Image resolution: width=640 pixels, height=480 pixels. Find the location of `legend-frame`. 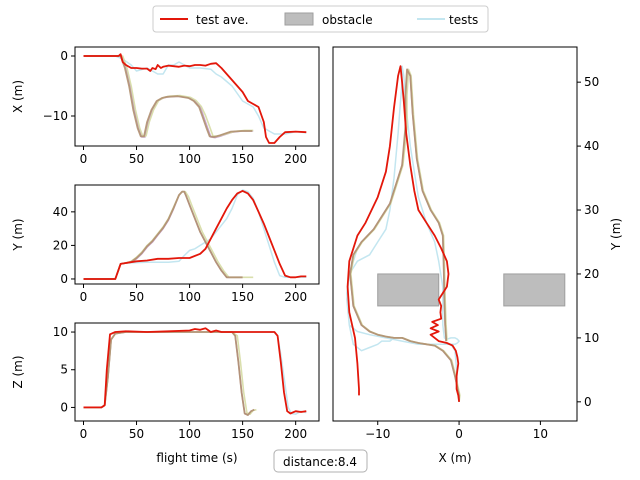

legend-frame is located at coordinates (320, 19).